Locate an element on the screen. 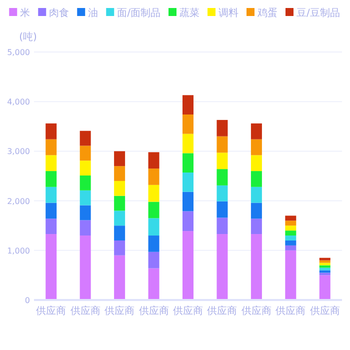 The height and width of the screenshot is (350, 350). legend-label: 米 is located at coordinates (25, 13).